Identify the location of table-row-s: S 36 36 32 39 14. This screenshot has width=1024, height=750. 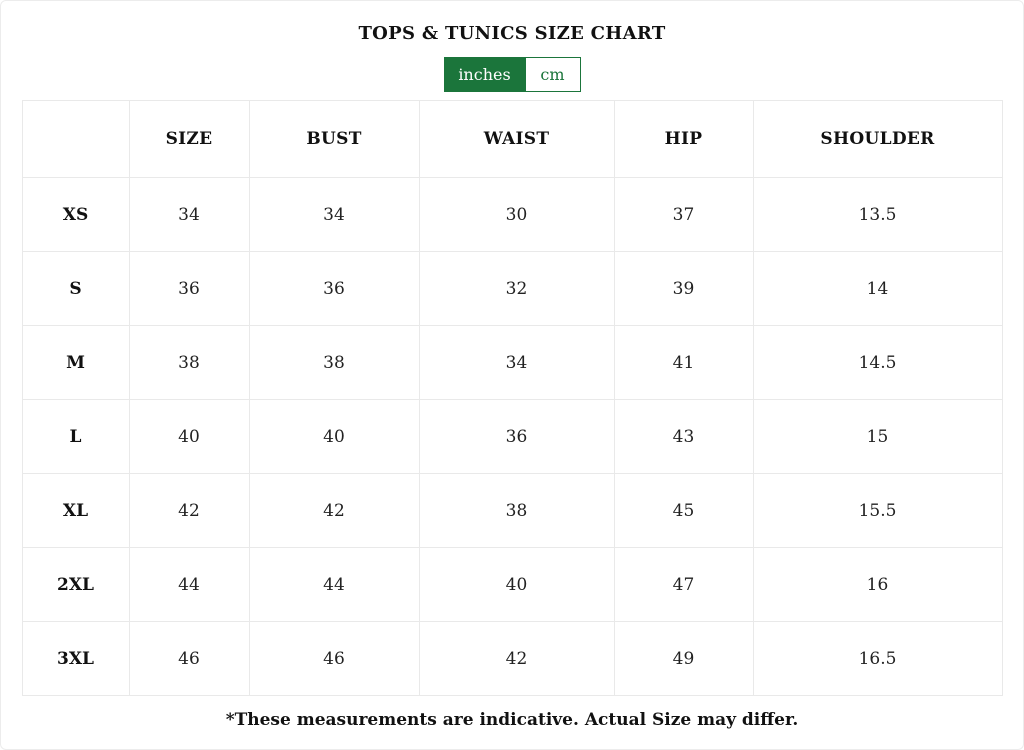
(512, 288).